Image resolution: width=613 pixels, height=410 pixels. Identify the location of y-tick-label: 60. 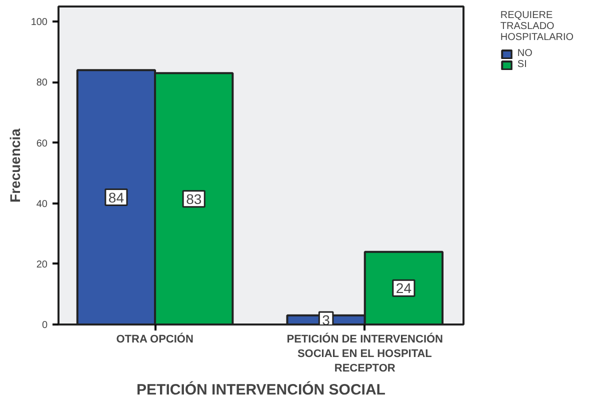
(42, 144).